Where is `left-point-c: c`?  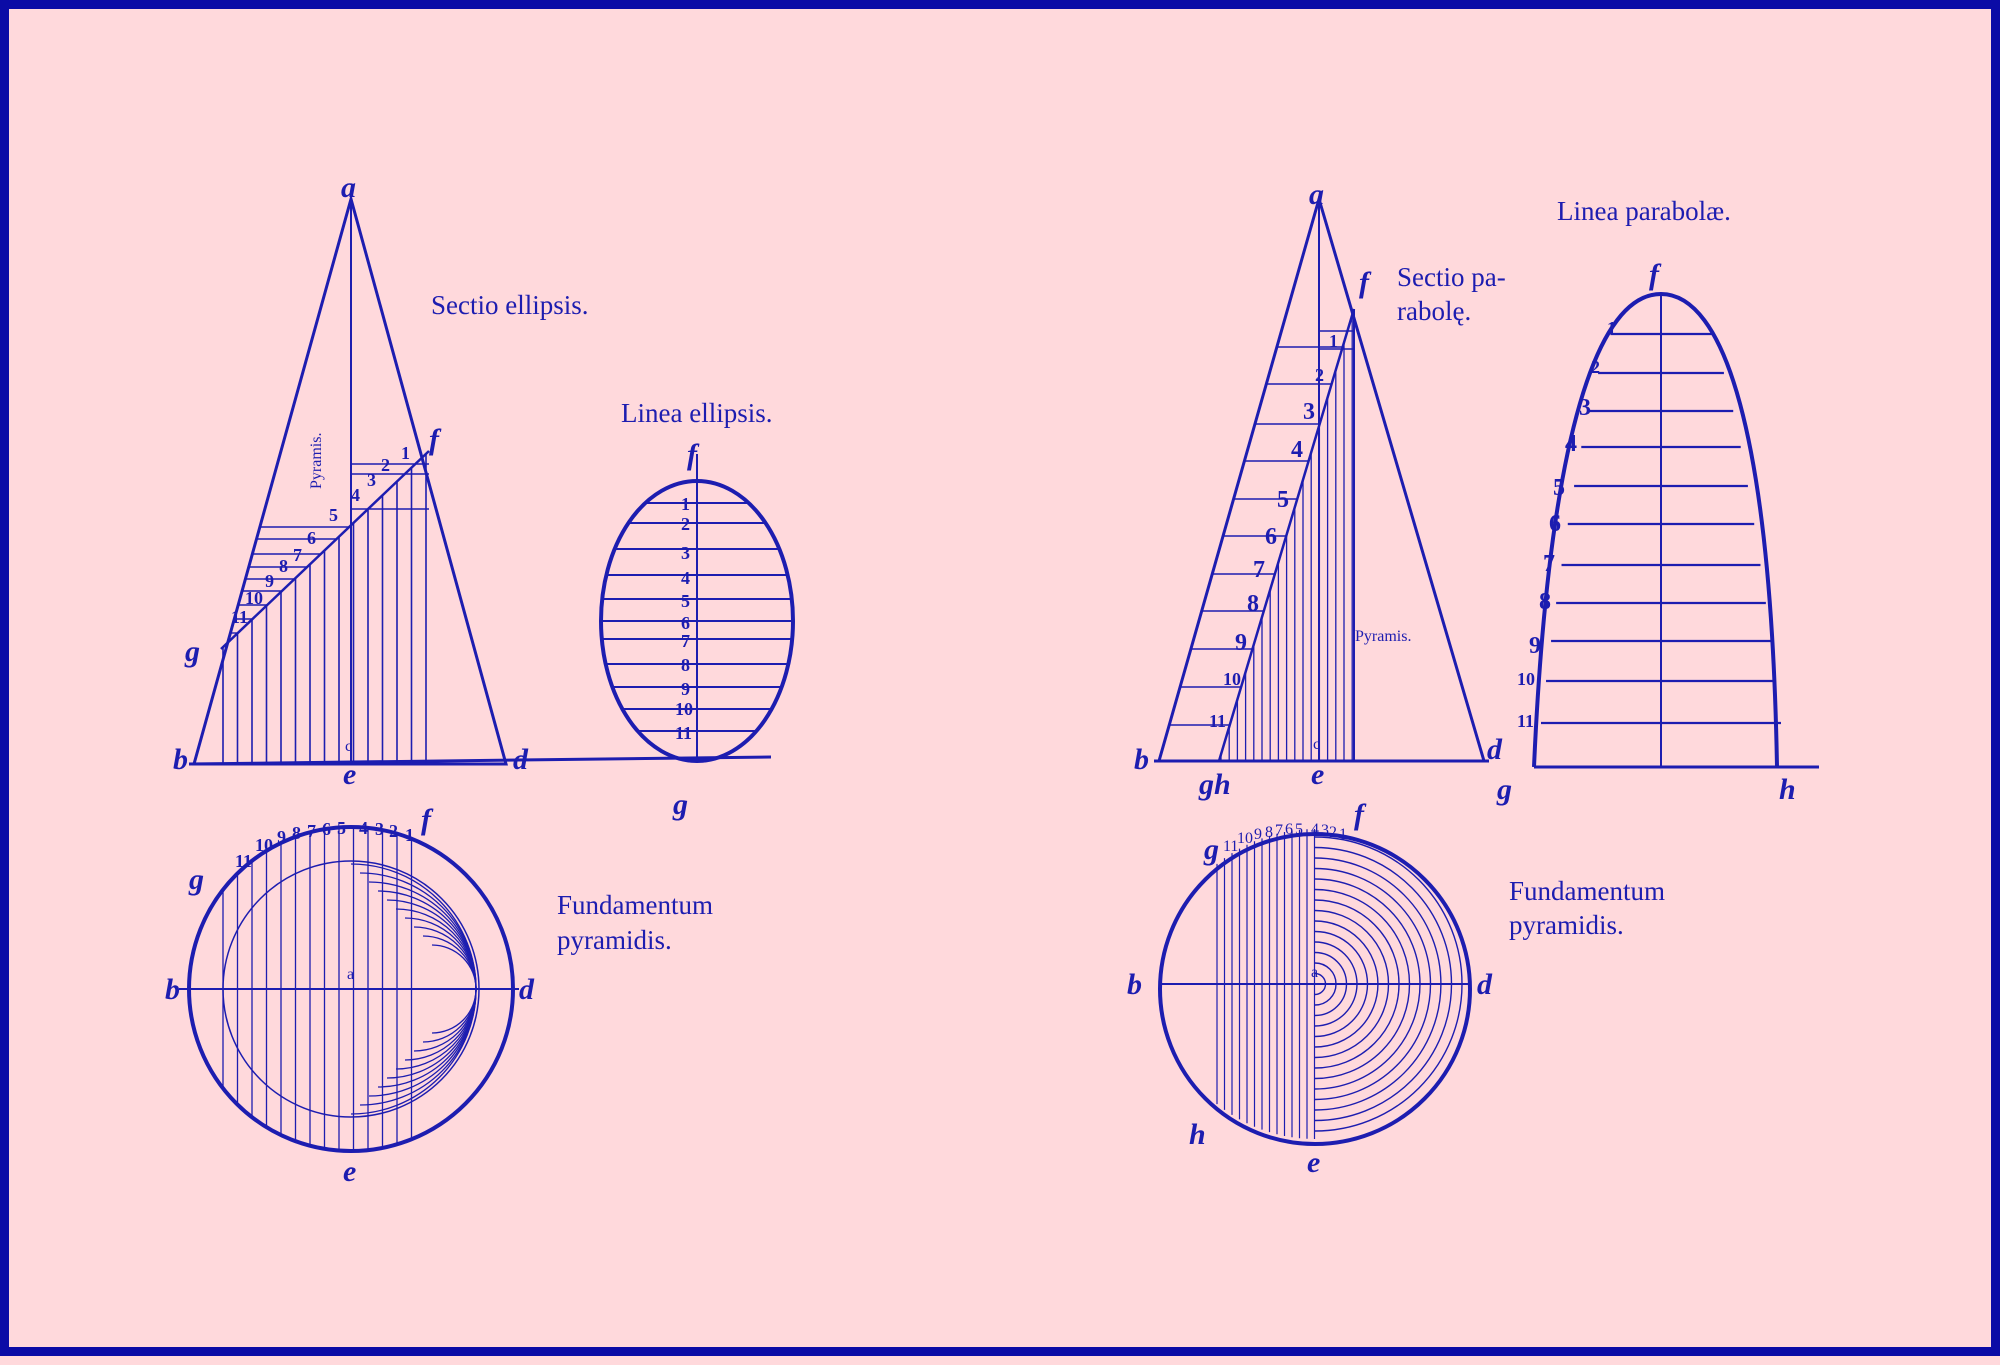 left-point-c: c is located at coordinates (348, 746).